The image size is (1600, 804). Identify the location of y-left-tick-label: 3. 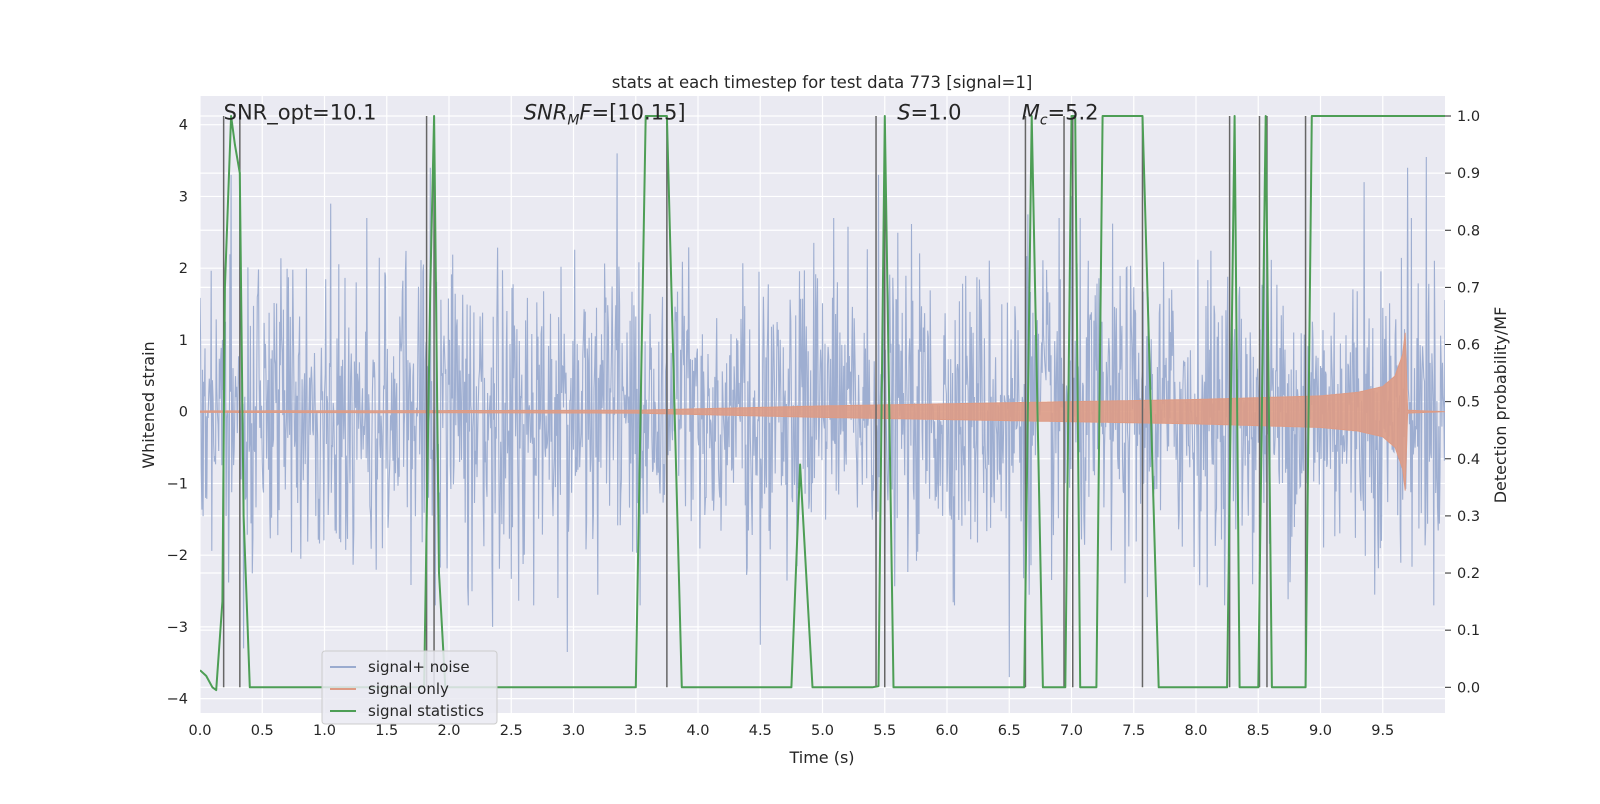
(183, 197).